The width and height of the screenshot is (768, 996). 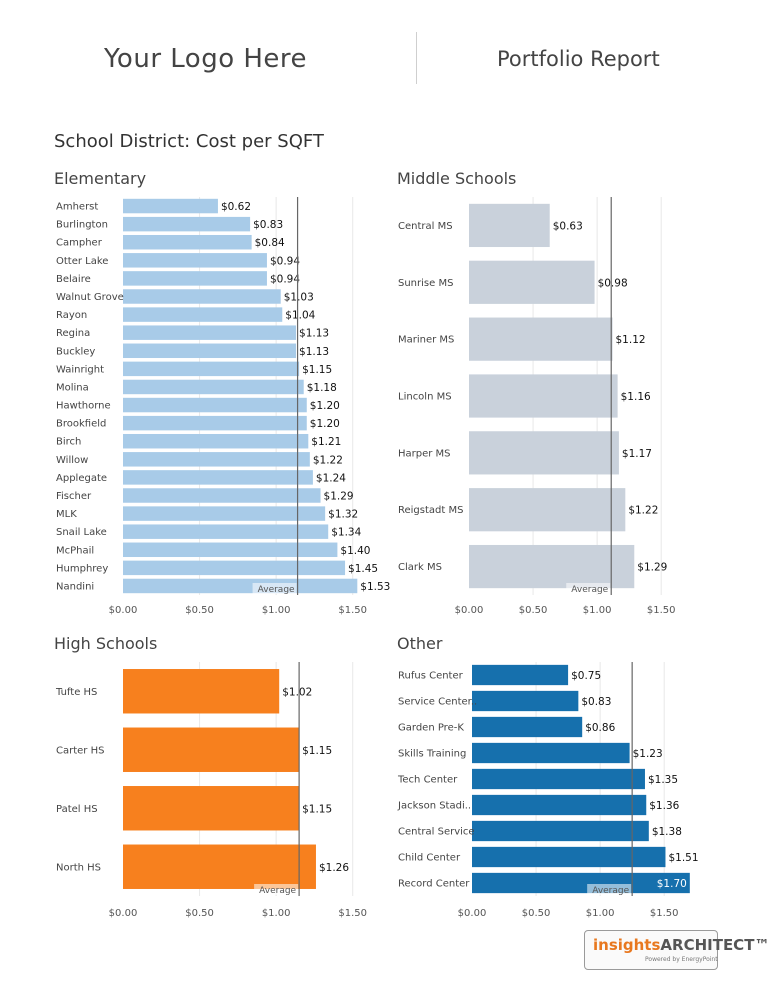 I want to click on elementary-category-label: Otter Lake, so click(x=82, y=261).